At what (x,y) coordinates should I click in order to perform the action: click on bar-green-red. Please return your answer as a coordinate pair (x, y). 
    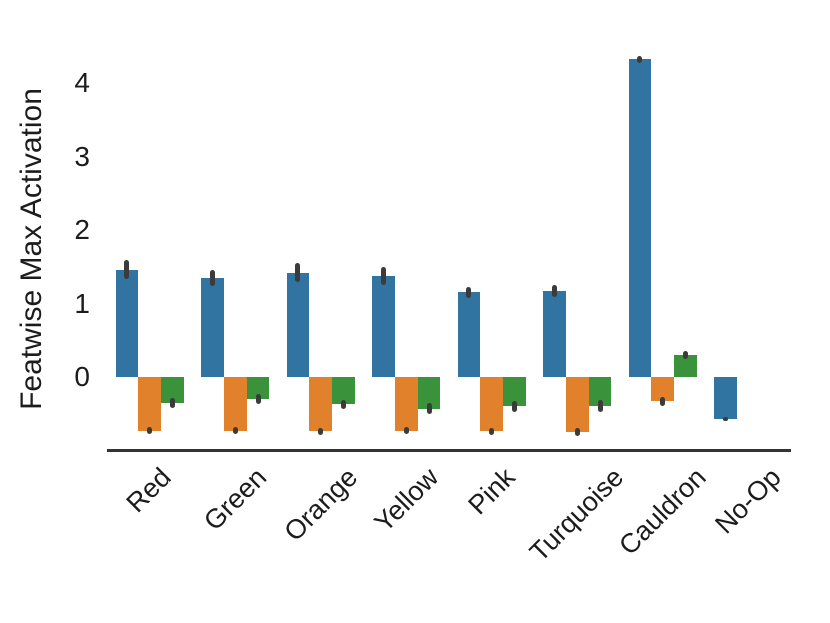
    Looking at the image, I should click on (172, 390).